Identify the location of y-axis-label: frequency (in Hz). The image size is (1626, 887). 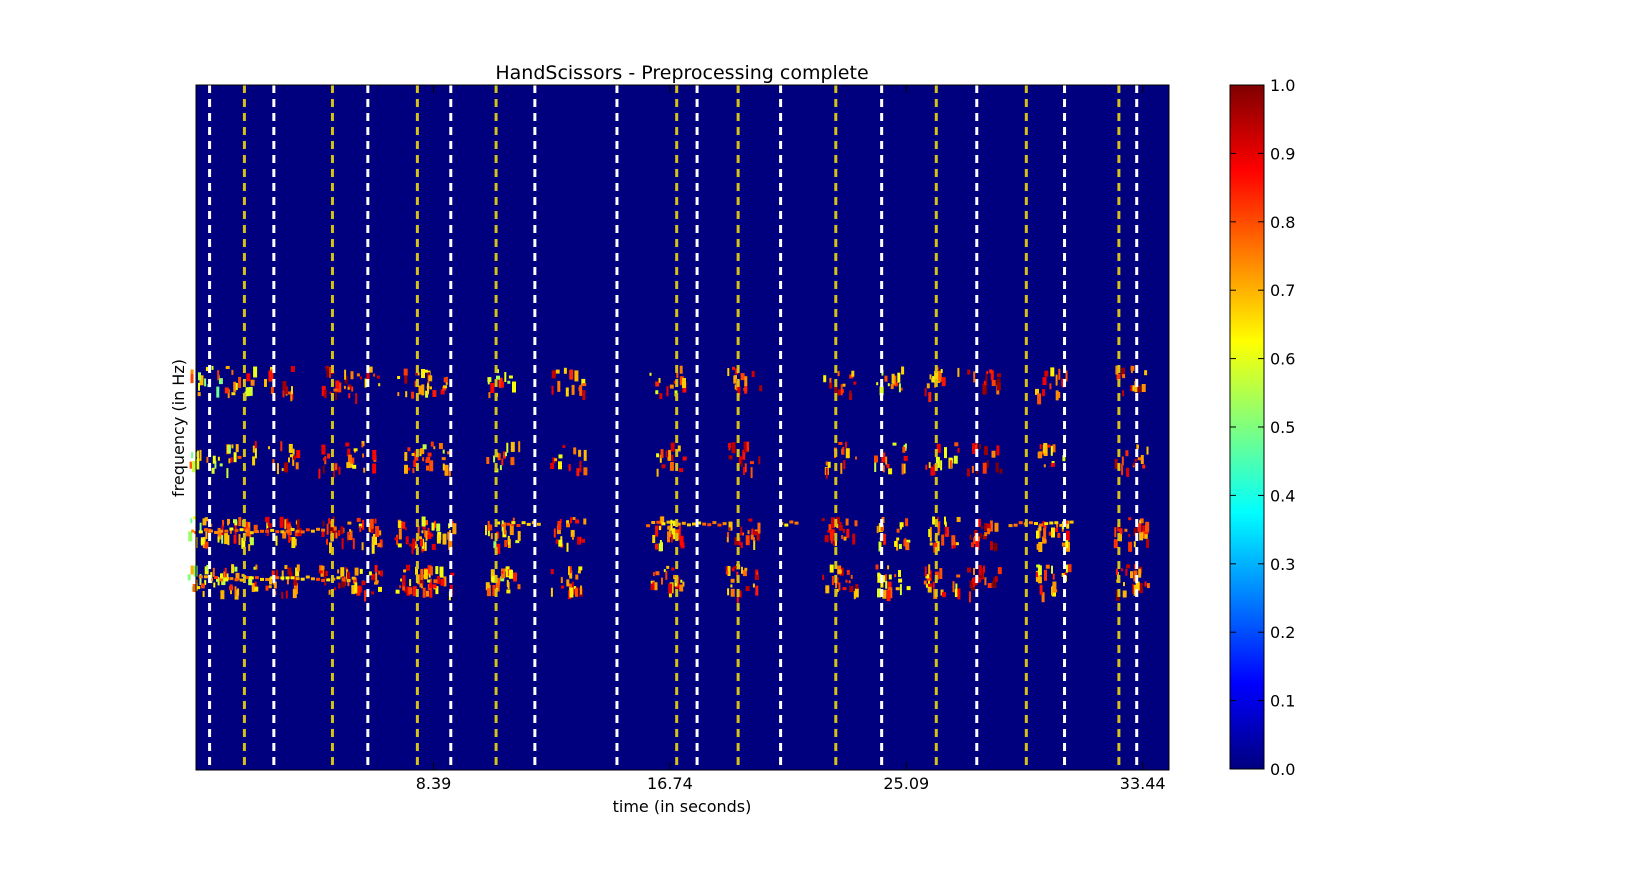
(178, 428).